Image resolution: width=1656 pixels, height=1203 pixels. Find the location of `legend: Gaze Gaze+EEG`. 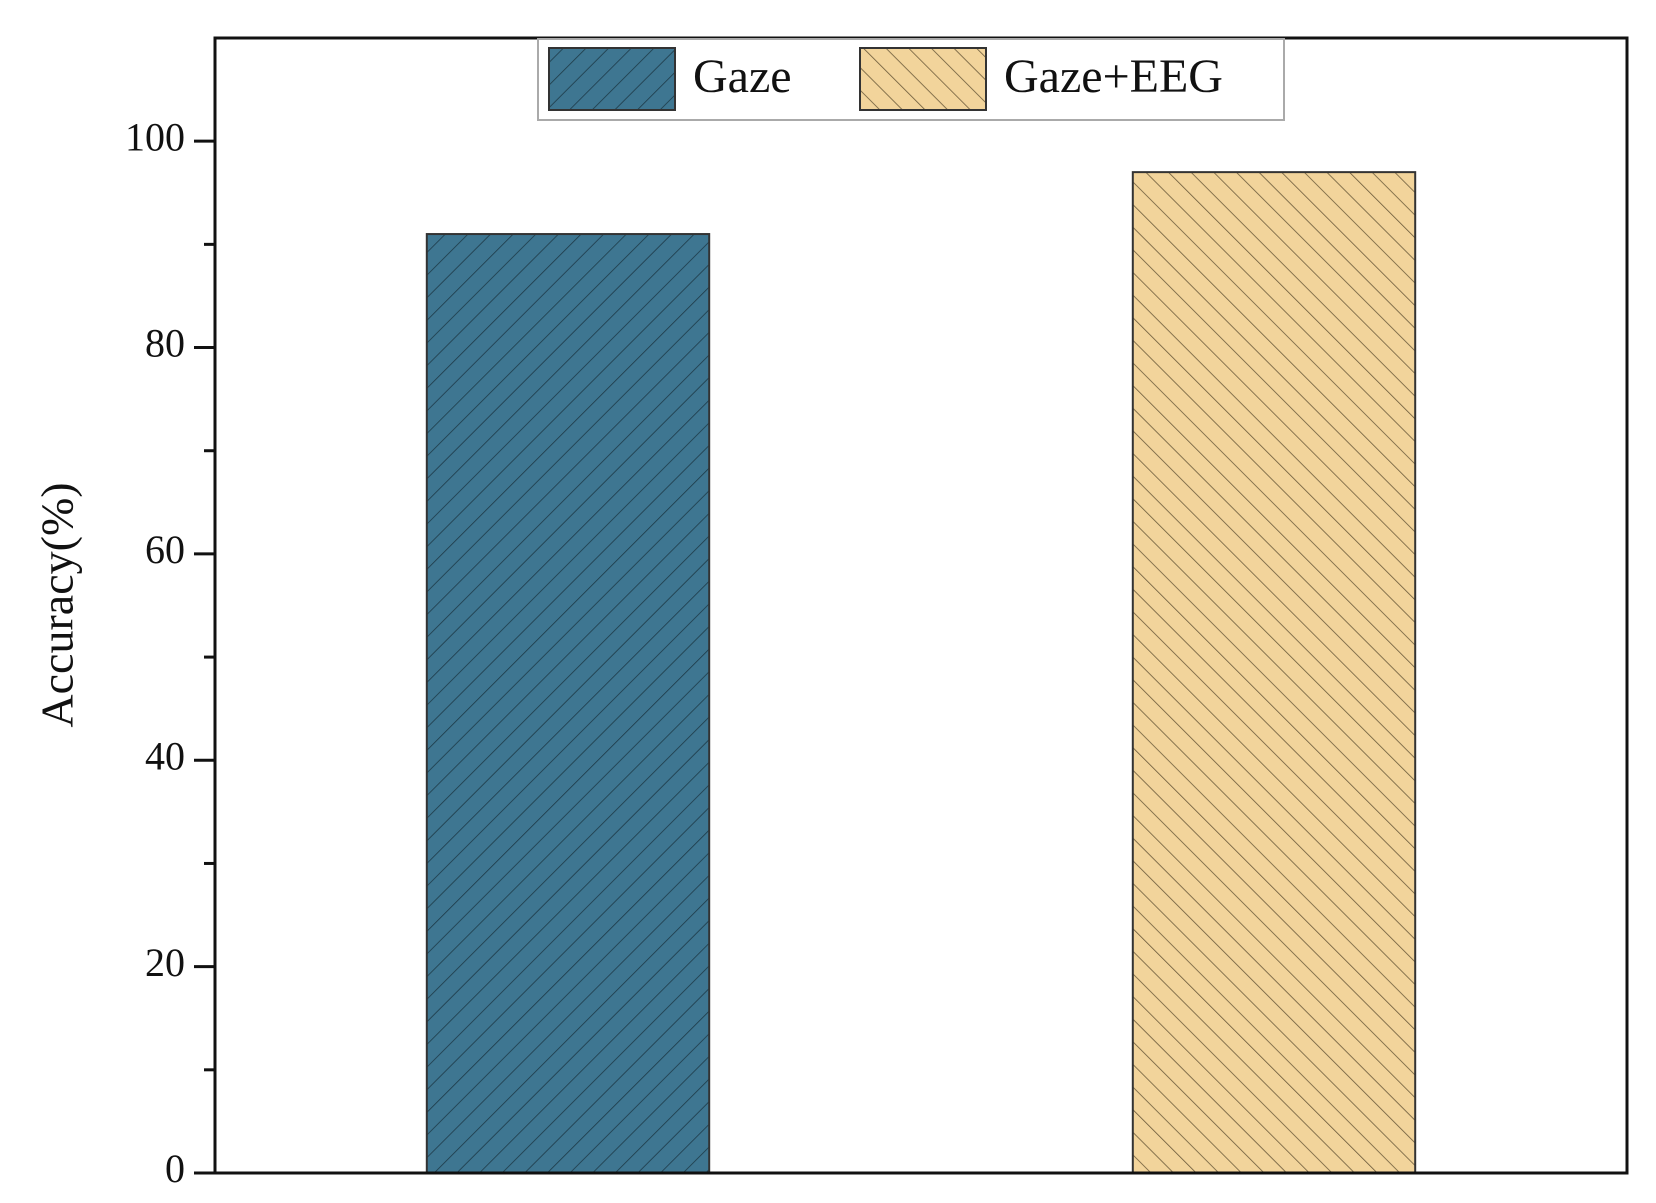

legend: Gaze Gaze+EEG is located at coordinates (911, 79).